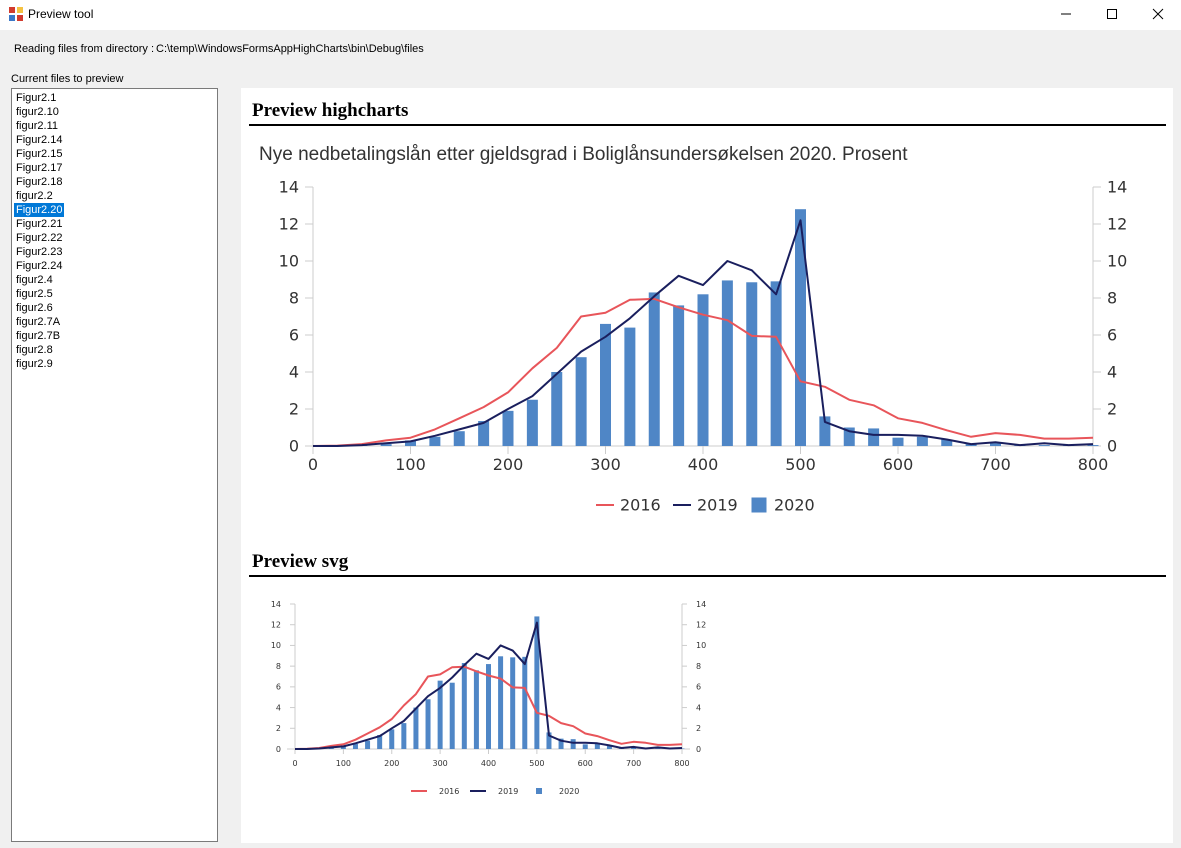 This screenshot has width=1181, height=848. I want to click on svgp-y-tick-label-left: 14, so click(276, 604).